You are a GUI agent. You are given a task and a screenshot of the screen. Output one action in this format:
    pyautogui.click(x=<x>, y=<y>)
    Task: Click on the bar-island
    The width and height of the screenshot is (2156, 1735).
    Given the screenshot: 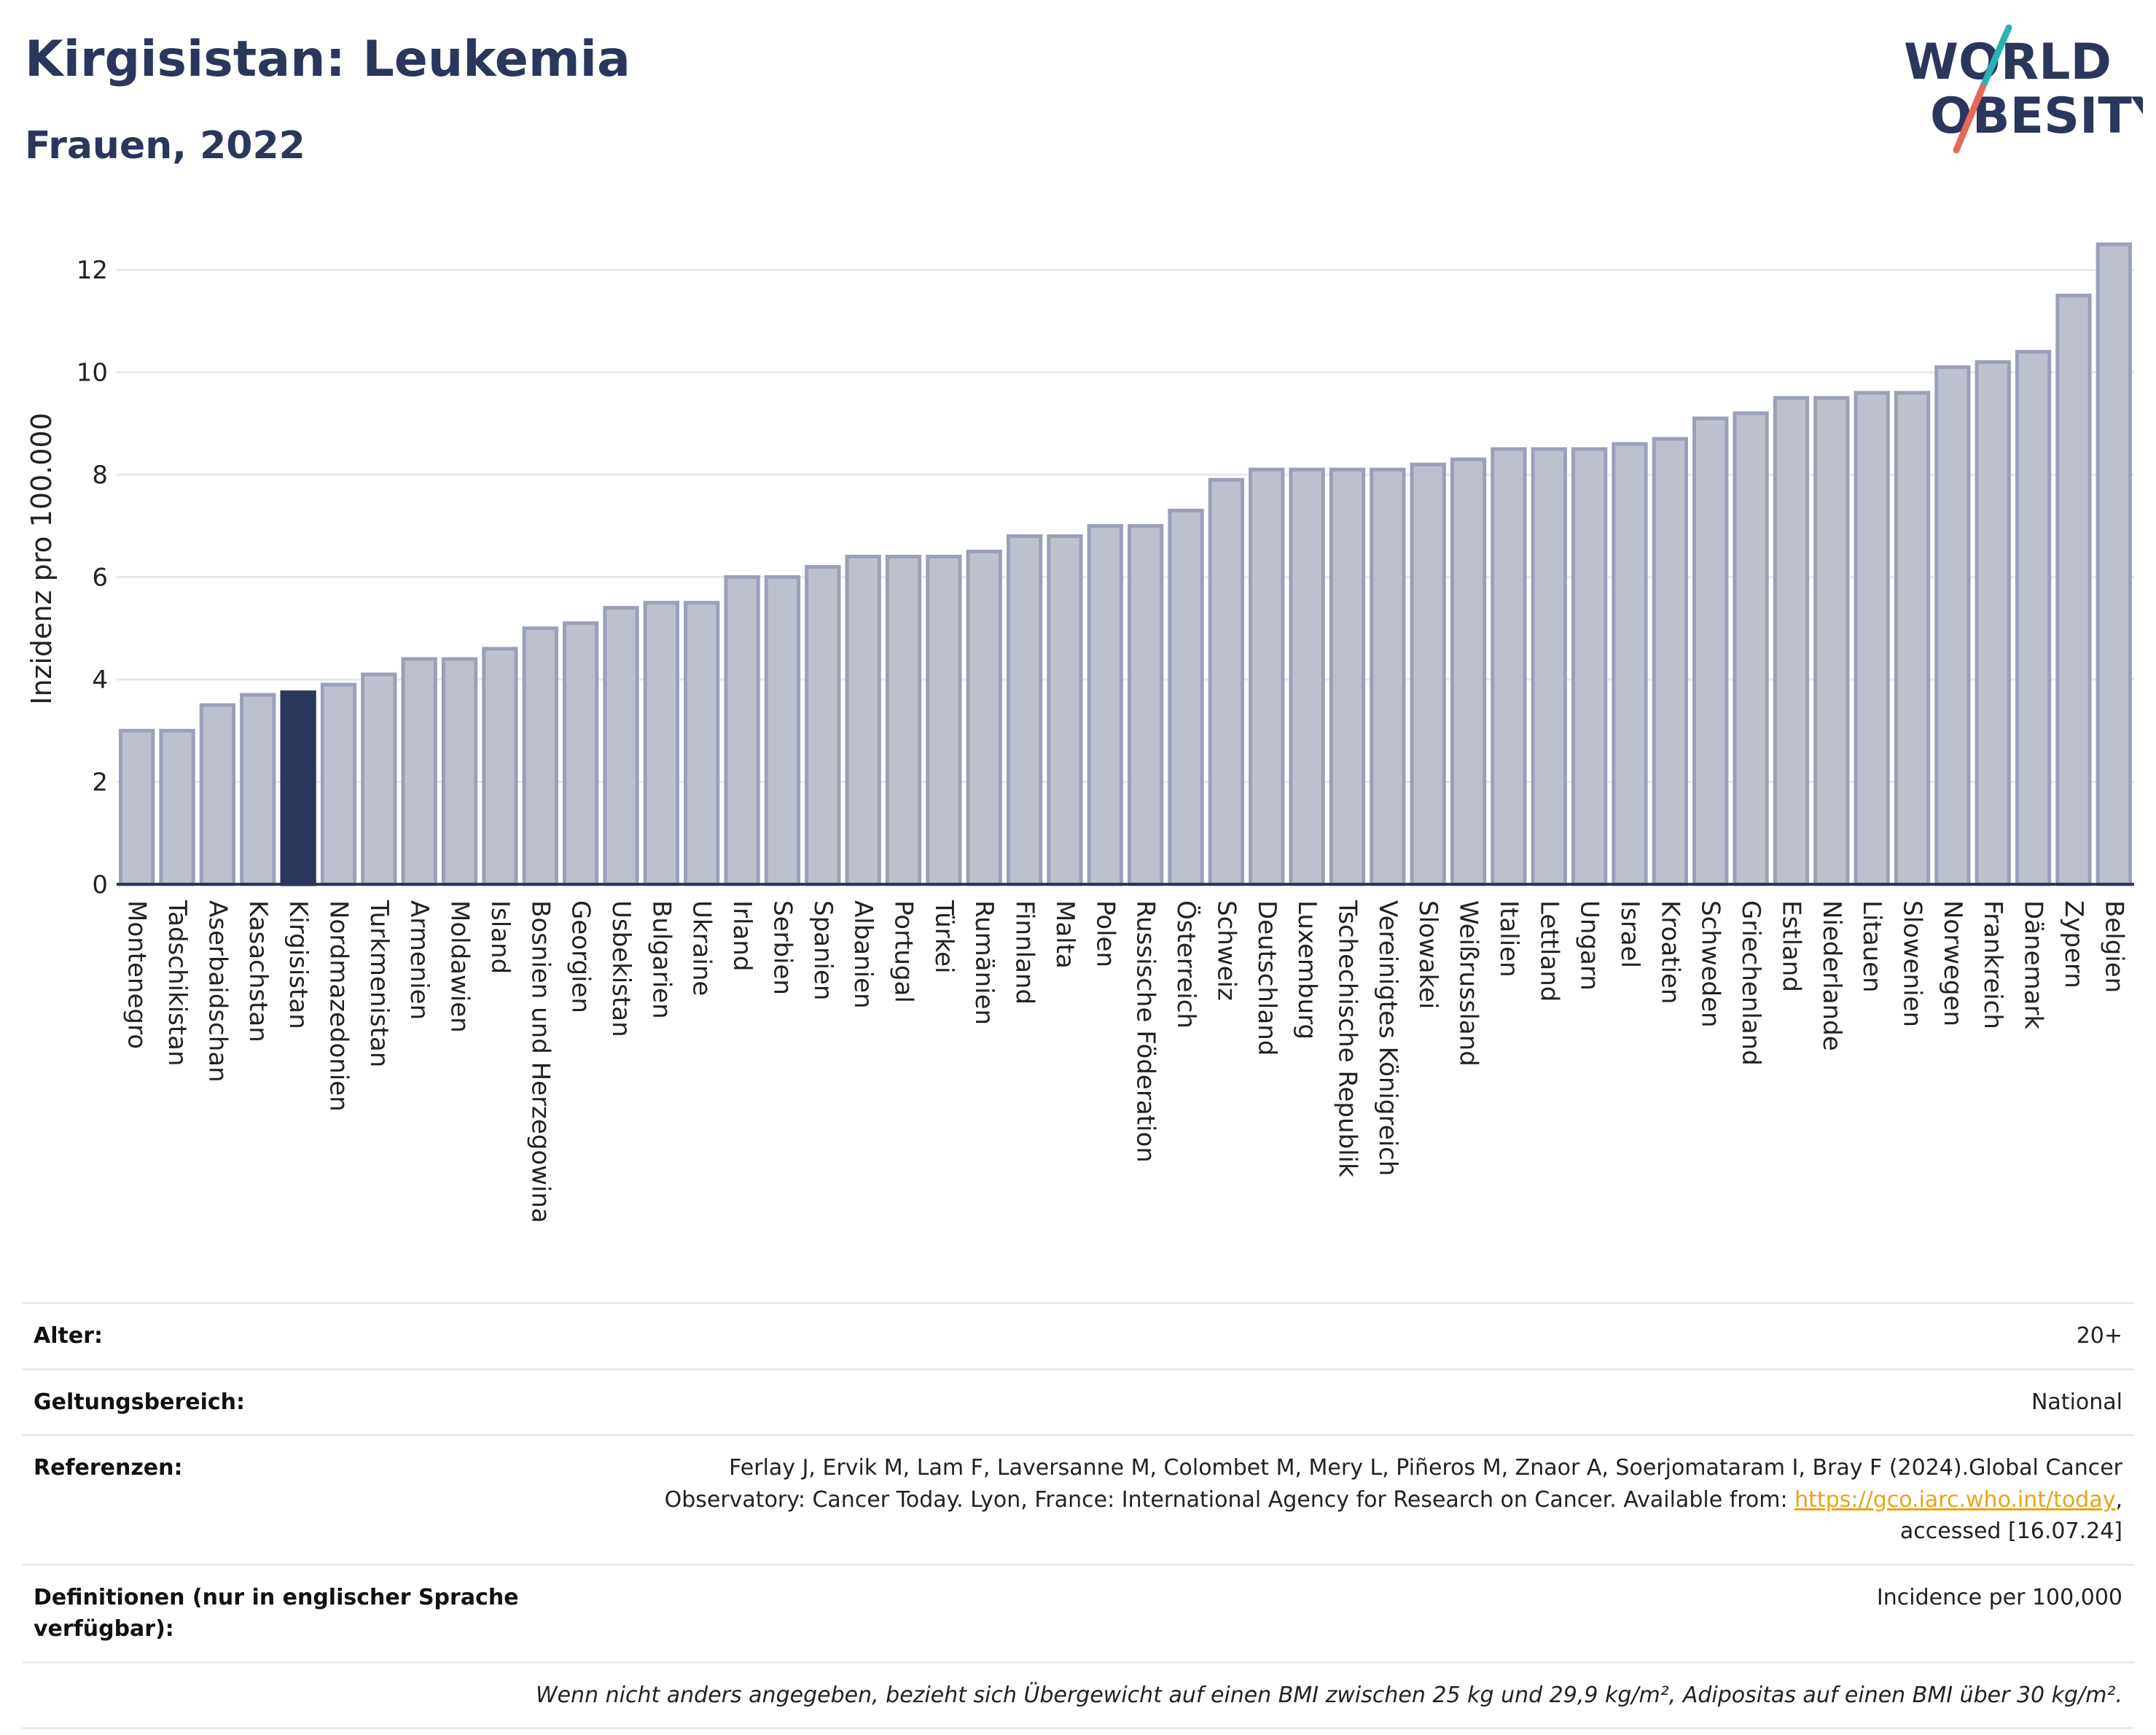 What is the action you would take?
    pyautogui.click(x=500, y=766)
    